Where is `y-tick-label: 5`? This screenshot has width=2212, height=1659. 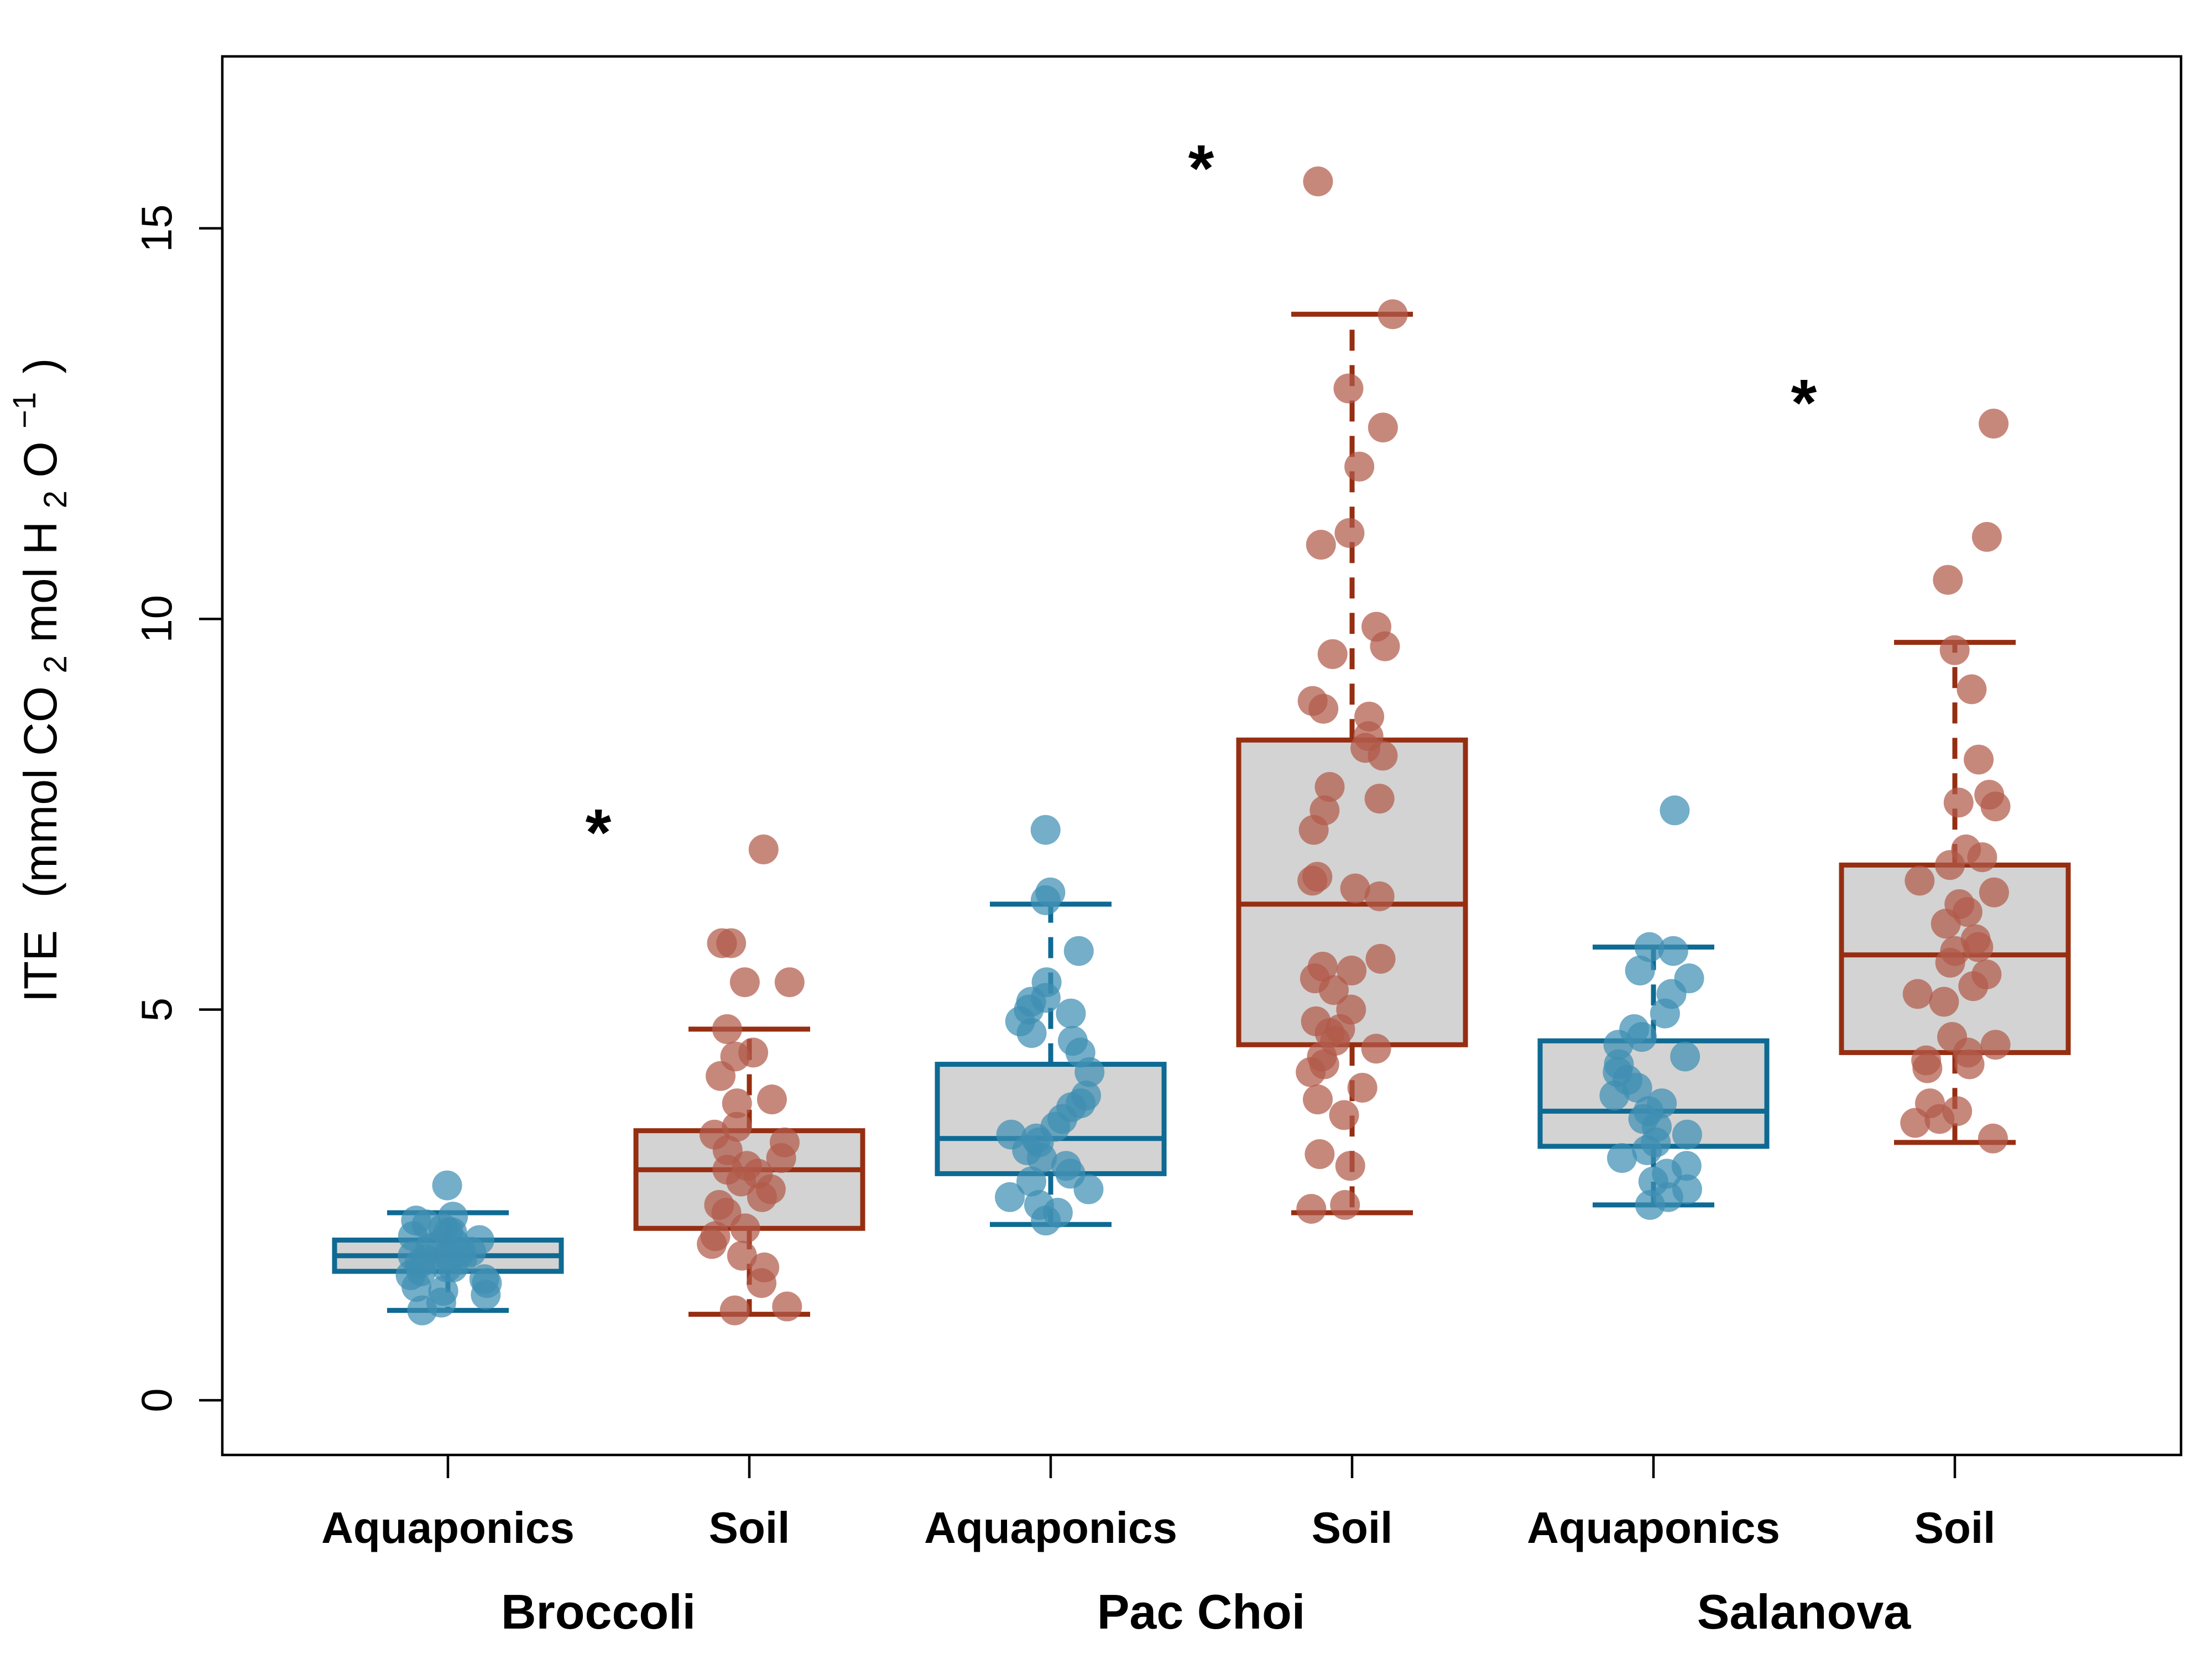
y-tick-label: 5 is located at coordinates (156, 1010).